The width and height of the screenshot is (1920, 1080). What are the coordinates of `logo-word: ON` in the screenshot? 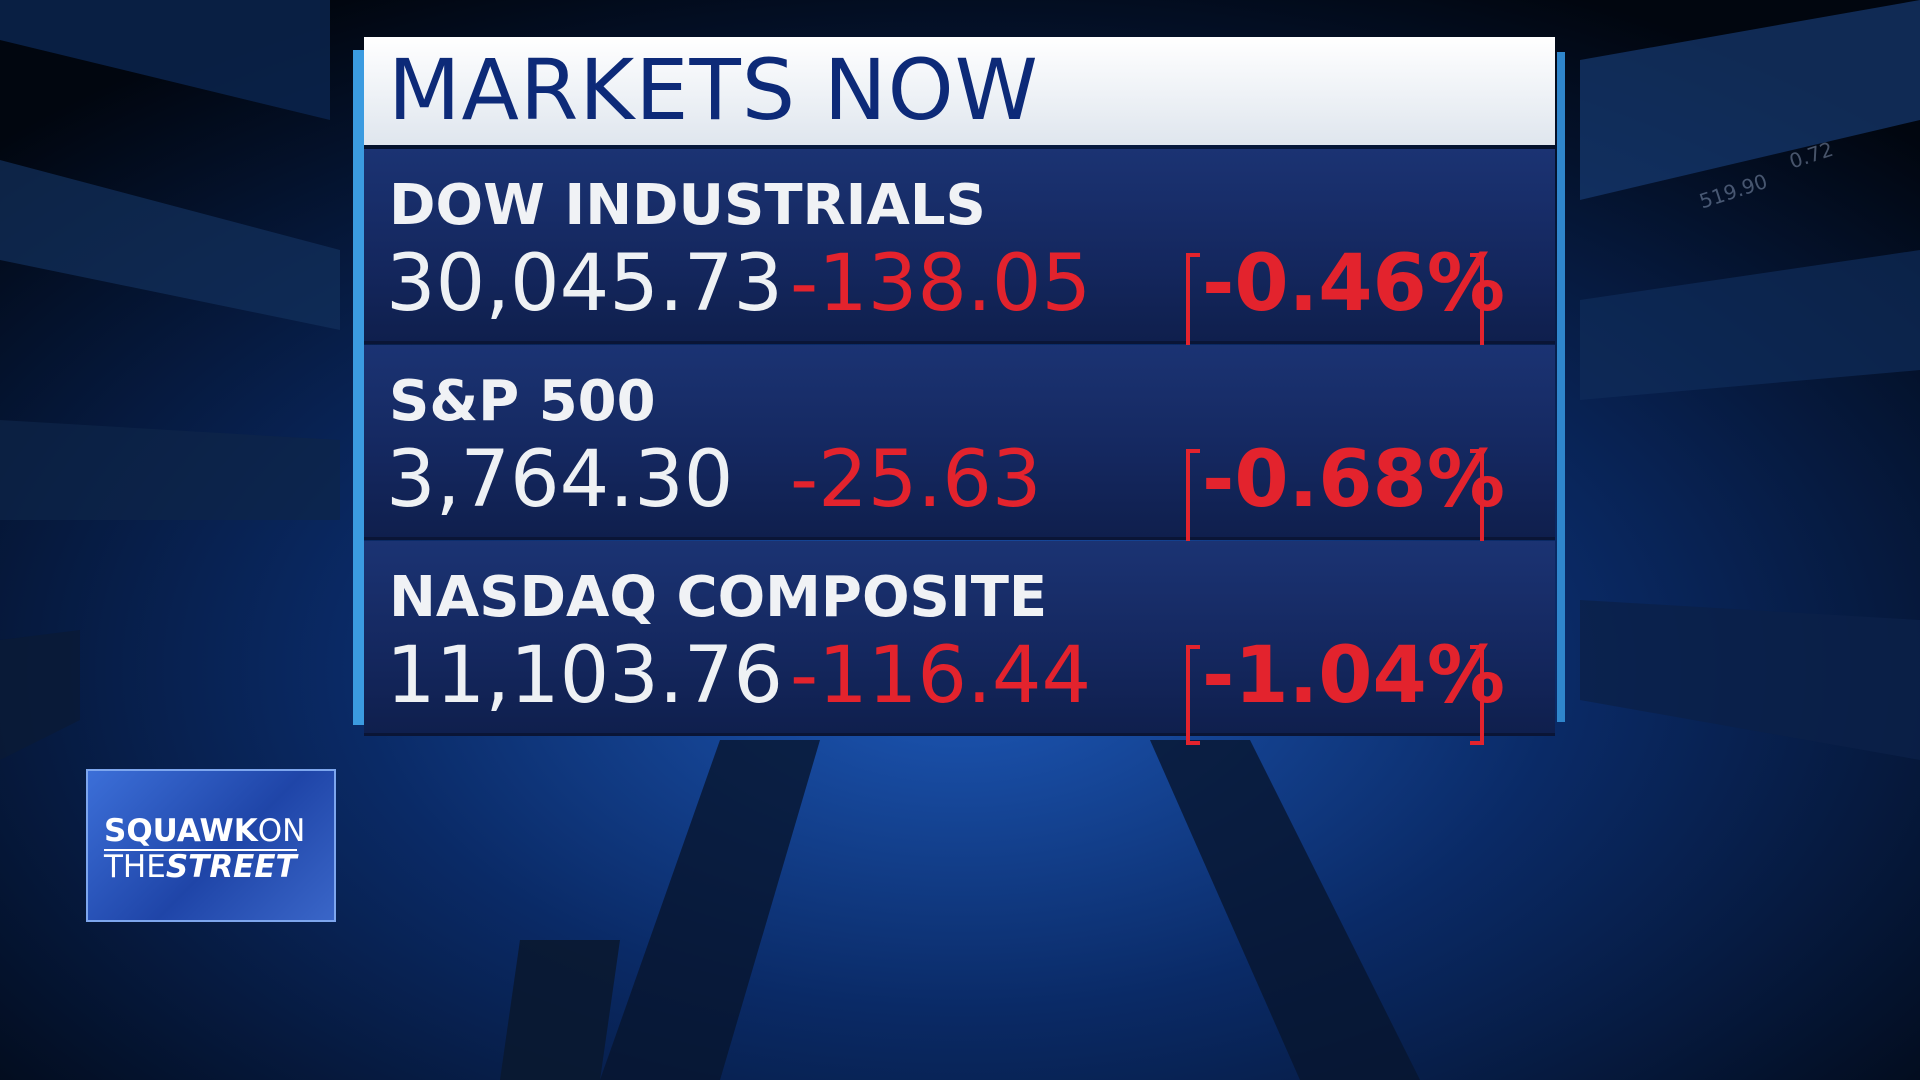 It's located at (281, 831).